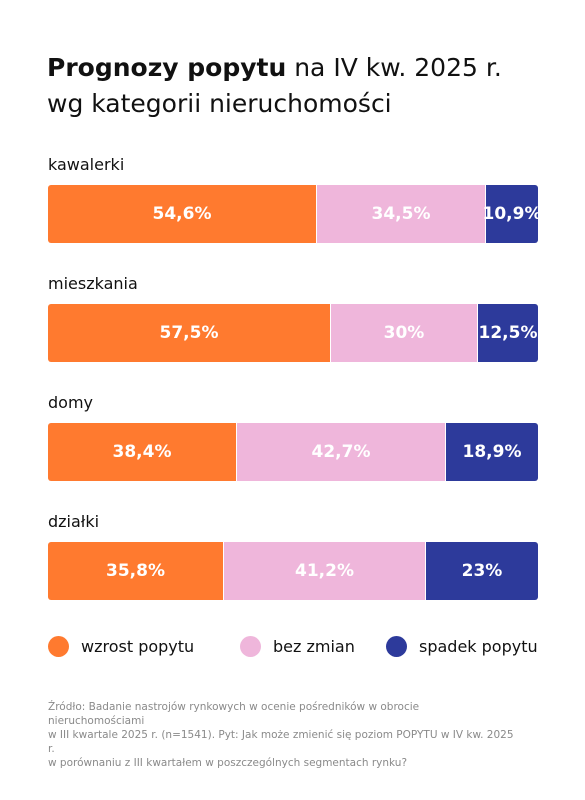 Image resolution: width=585 pixels, height=800 pixels. I want to click on chart-title-rest: na IV kw. 2025 r., so click(394, 67).